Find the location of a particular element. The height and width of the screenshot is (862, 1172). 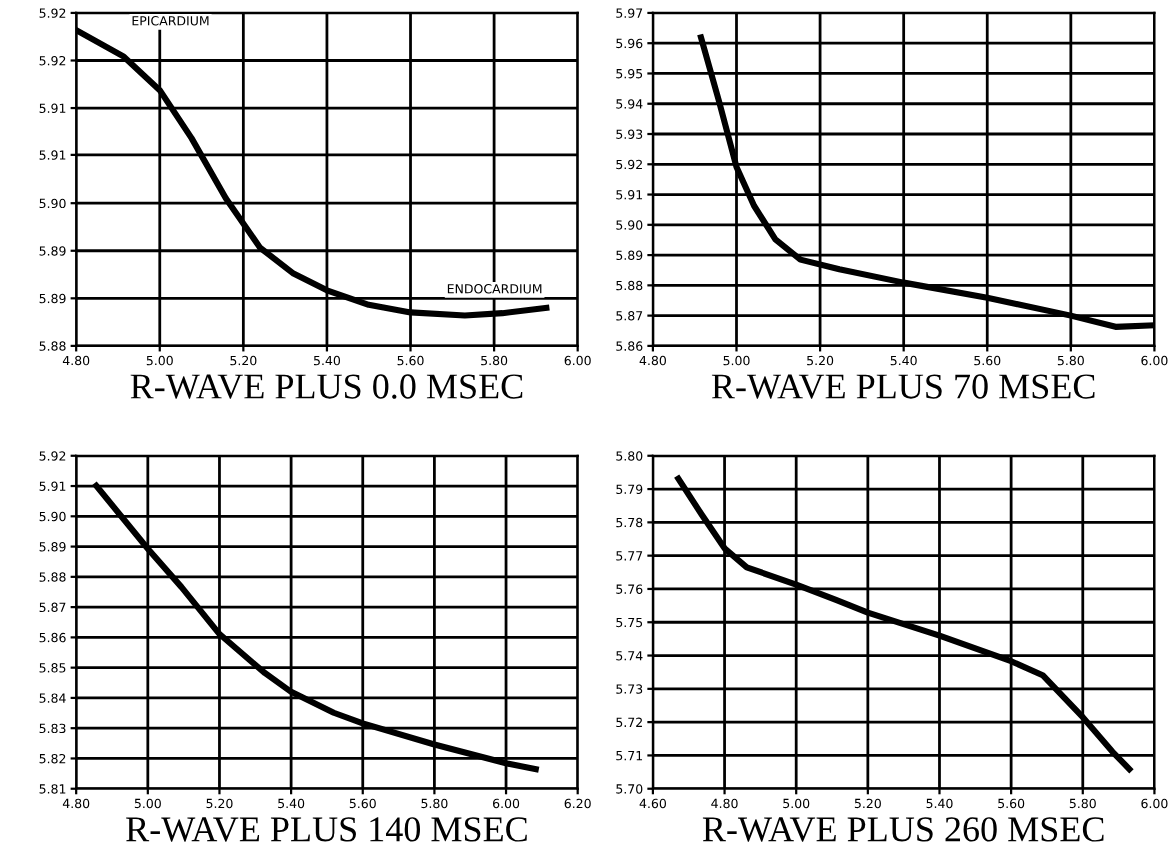

x-axis-title: R-WAVE PLUS 0.0 MSEC is located at coordinates (326, 386).